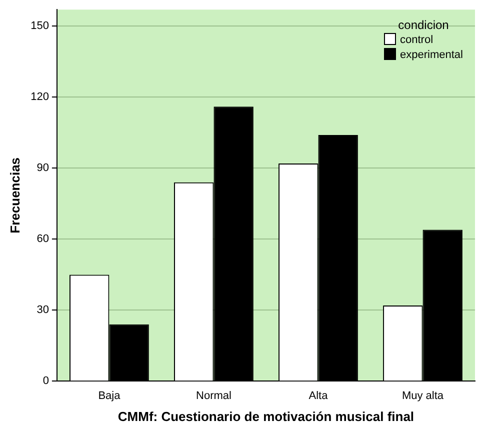 The height and width of the screenshot is (433, 487). I want to click on y-tick-label: 90, so click(42, 168).